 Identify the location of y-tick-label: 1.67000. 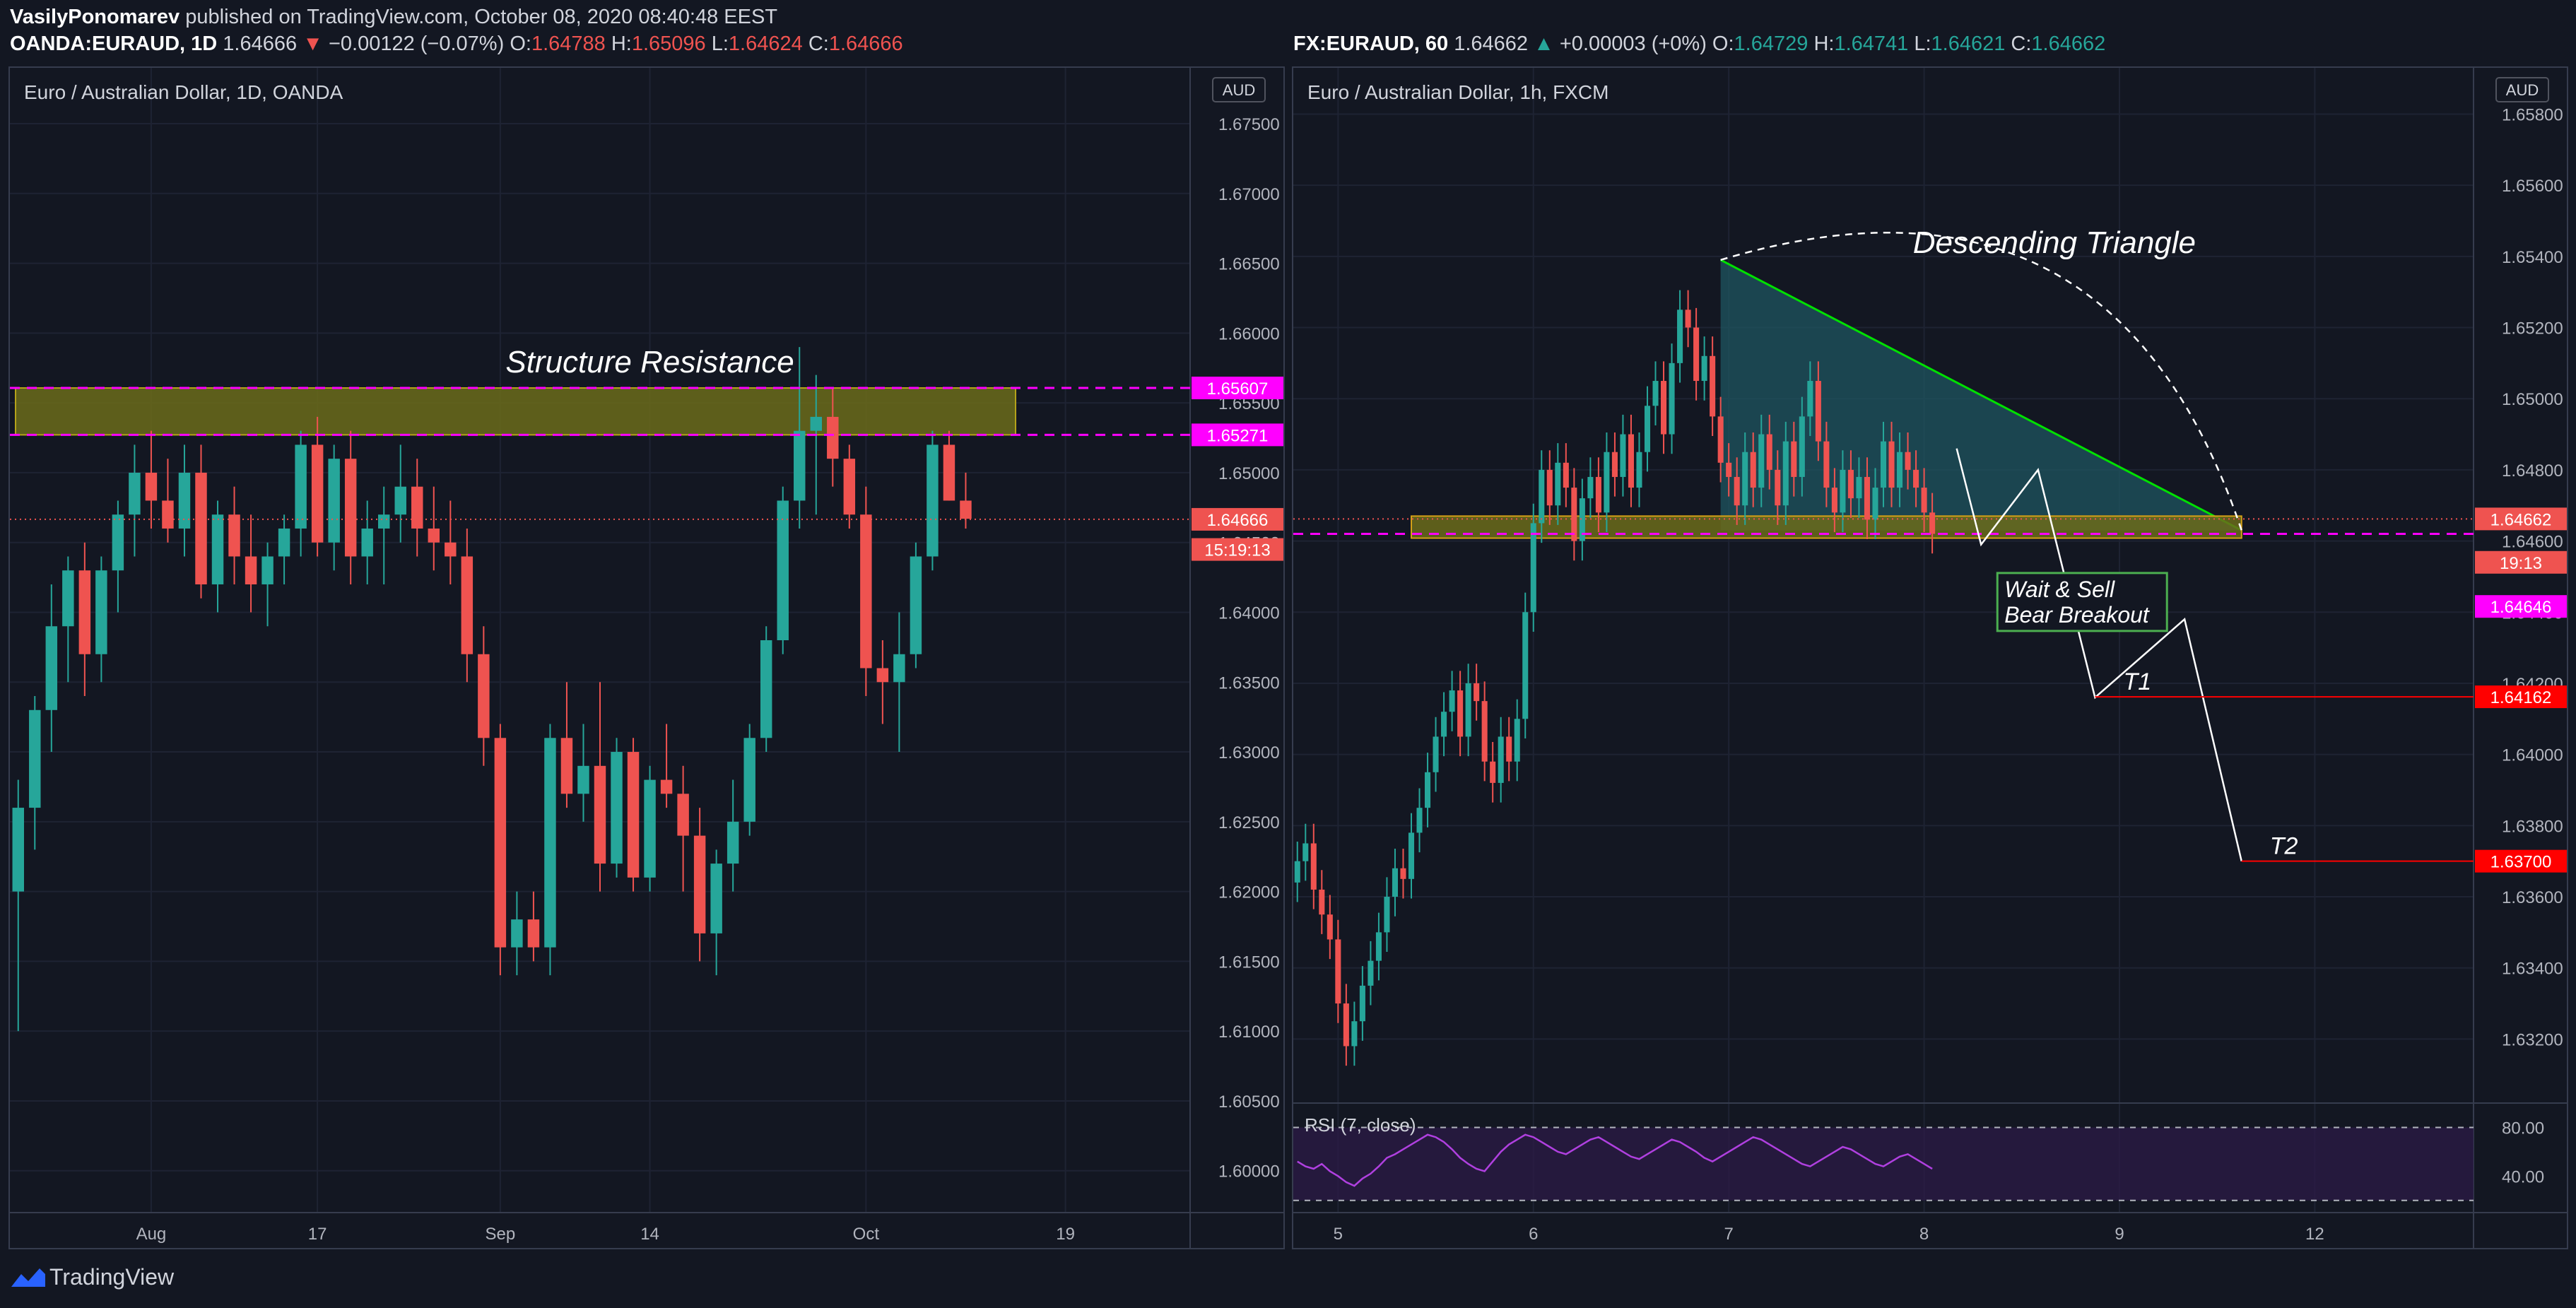
(1249, 194).